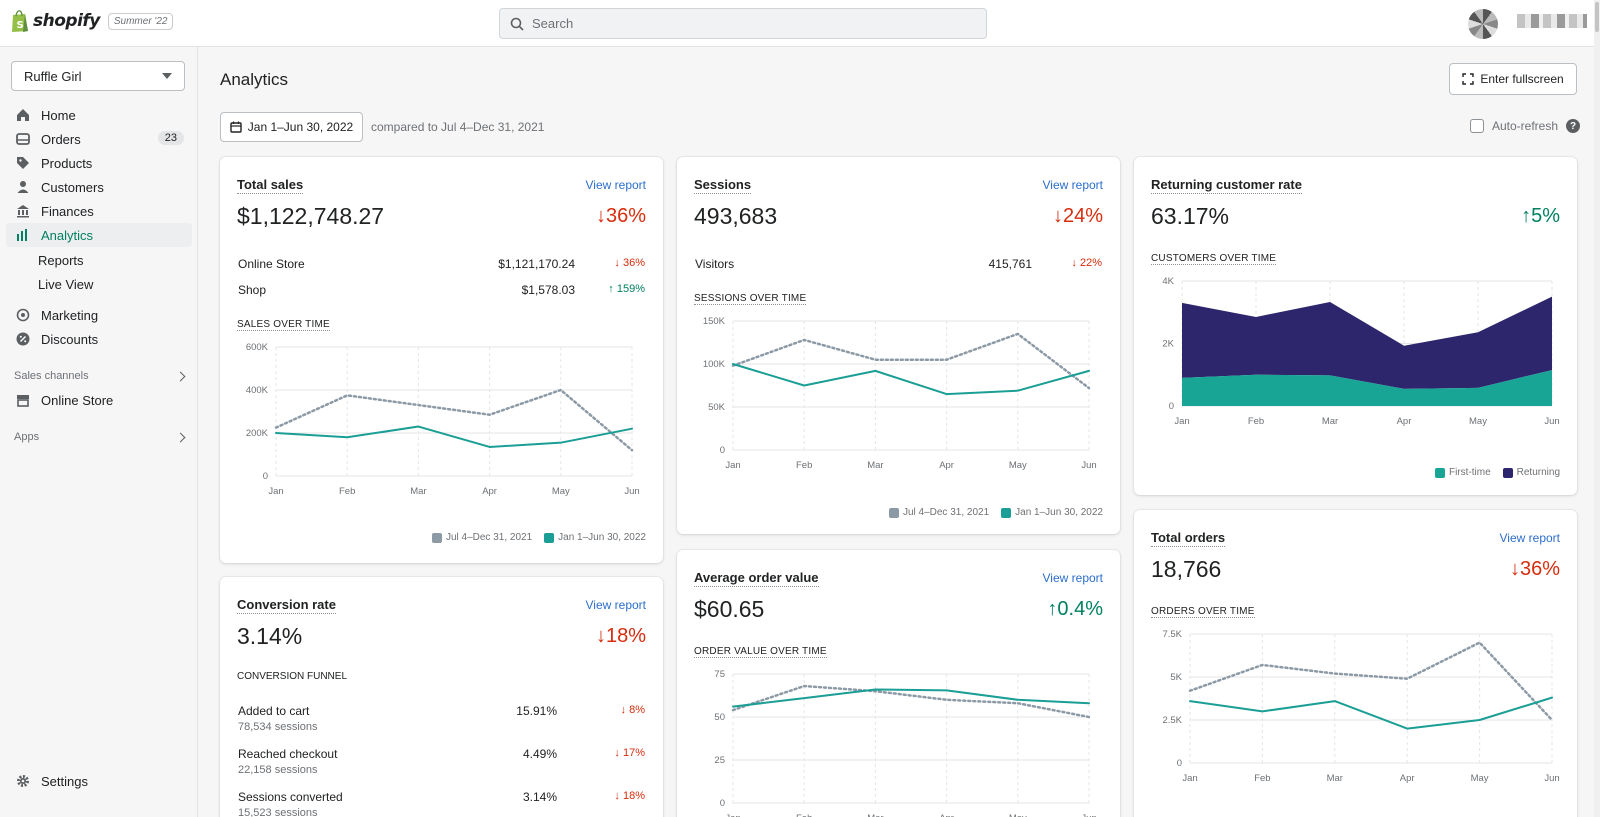 The height and width of the screenshot is (817, 1600). What do you see at coordinates (436, 537) in the screenshot?
I see `legend-swatch` at bounding box center [436, 537].